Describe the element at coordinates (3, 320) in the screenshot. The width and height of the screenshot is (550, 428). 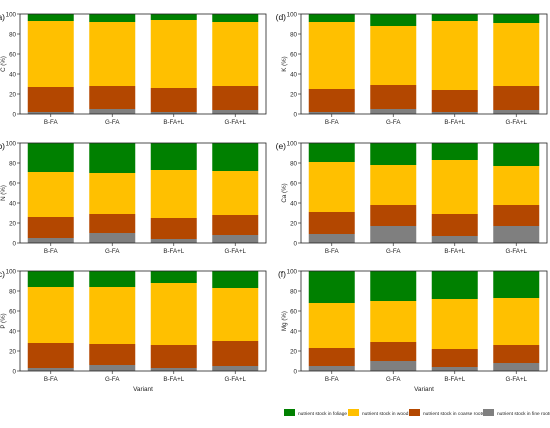
I see `y-axis-label: P (%)` at that location.